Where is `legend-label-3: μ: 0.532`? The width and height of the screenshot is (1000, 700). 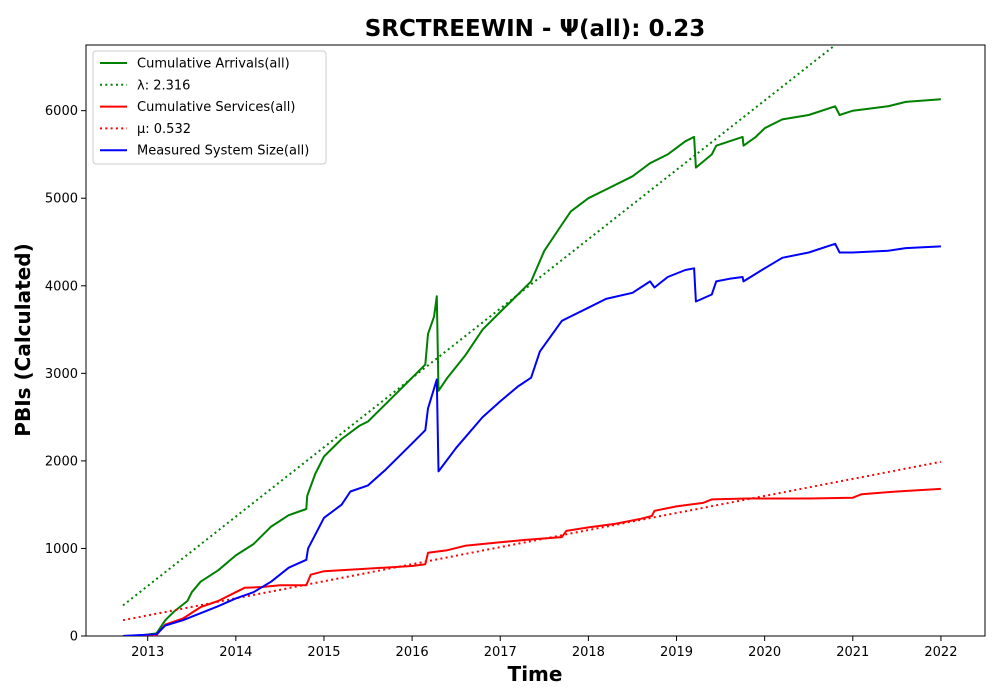 legend-label-3: μ: 0.532 is located at coordinates (164, 129).